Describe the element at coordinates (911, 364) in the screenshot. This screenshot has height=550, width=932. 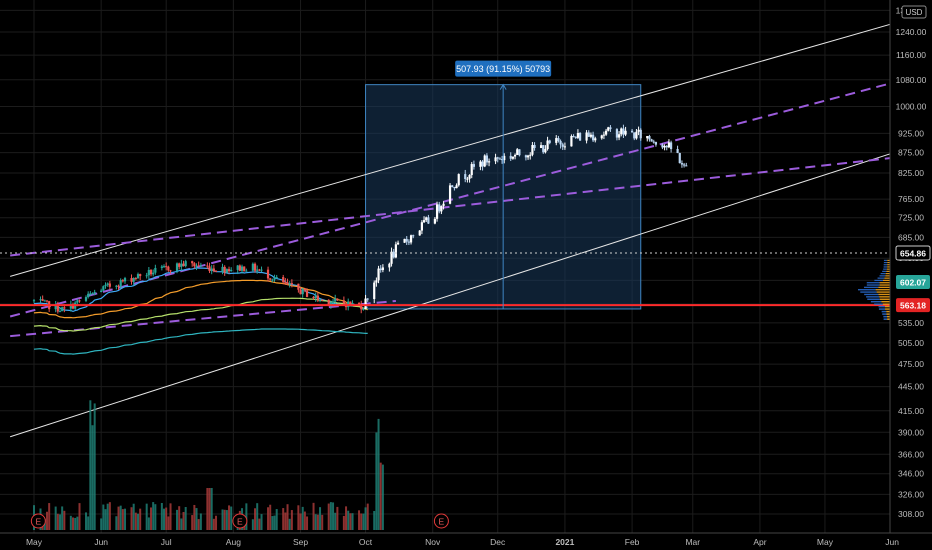
I see `price-tick-label: 475.00` at that location.